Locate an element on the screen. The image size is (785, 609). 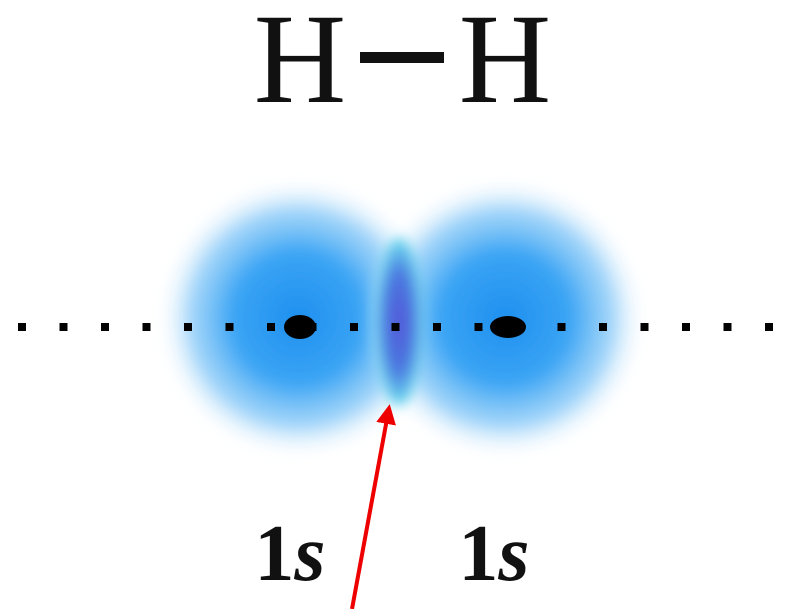
overlap-region is located at coordinates (399, 322).